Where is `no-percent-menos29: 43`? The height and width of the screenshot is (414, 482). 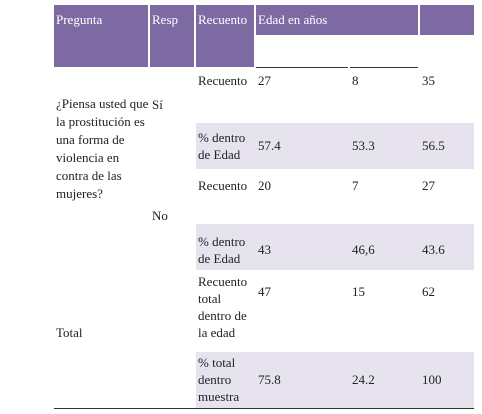 no-percent-menos29: 43 is located at coordinates (264, 249).